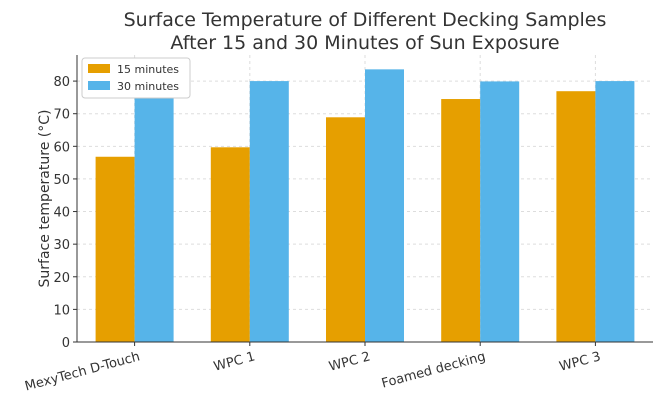 The width and height of the screenshot is (665, 416). Describe the element at coordinates (45, 199) in the screenshot. I see `y-axis-label: Surface temperature (°C)` at that location.